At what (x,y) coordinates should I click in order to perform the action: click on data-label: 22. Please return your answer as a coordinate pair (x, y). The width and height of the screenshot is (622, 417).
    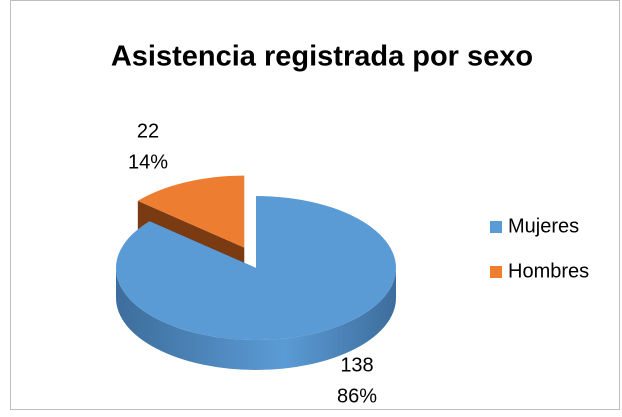
    Looking at the image, I should click on (148, 131).